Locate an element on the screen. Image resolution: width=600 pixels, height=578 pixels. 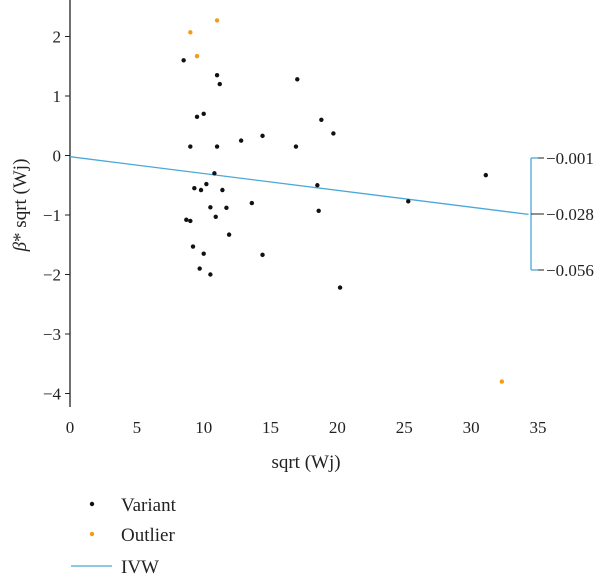
y-axis-title-beta: β is located at coordinates (20, 246).